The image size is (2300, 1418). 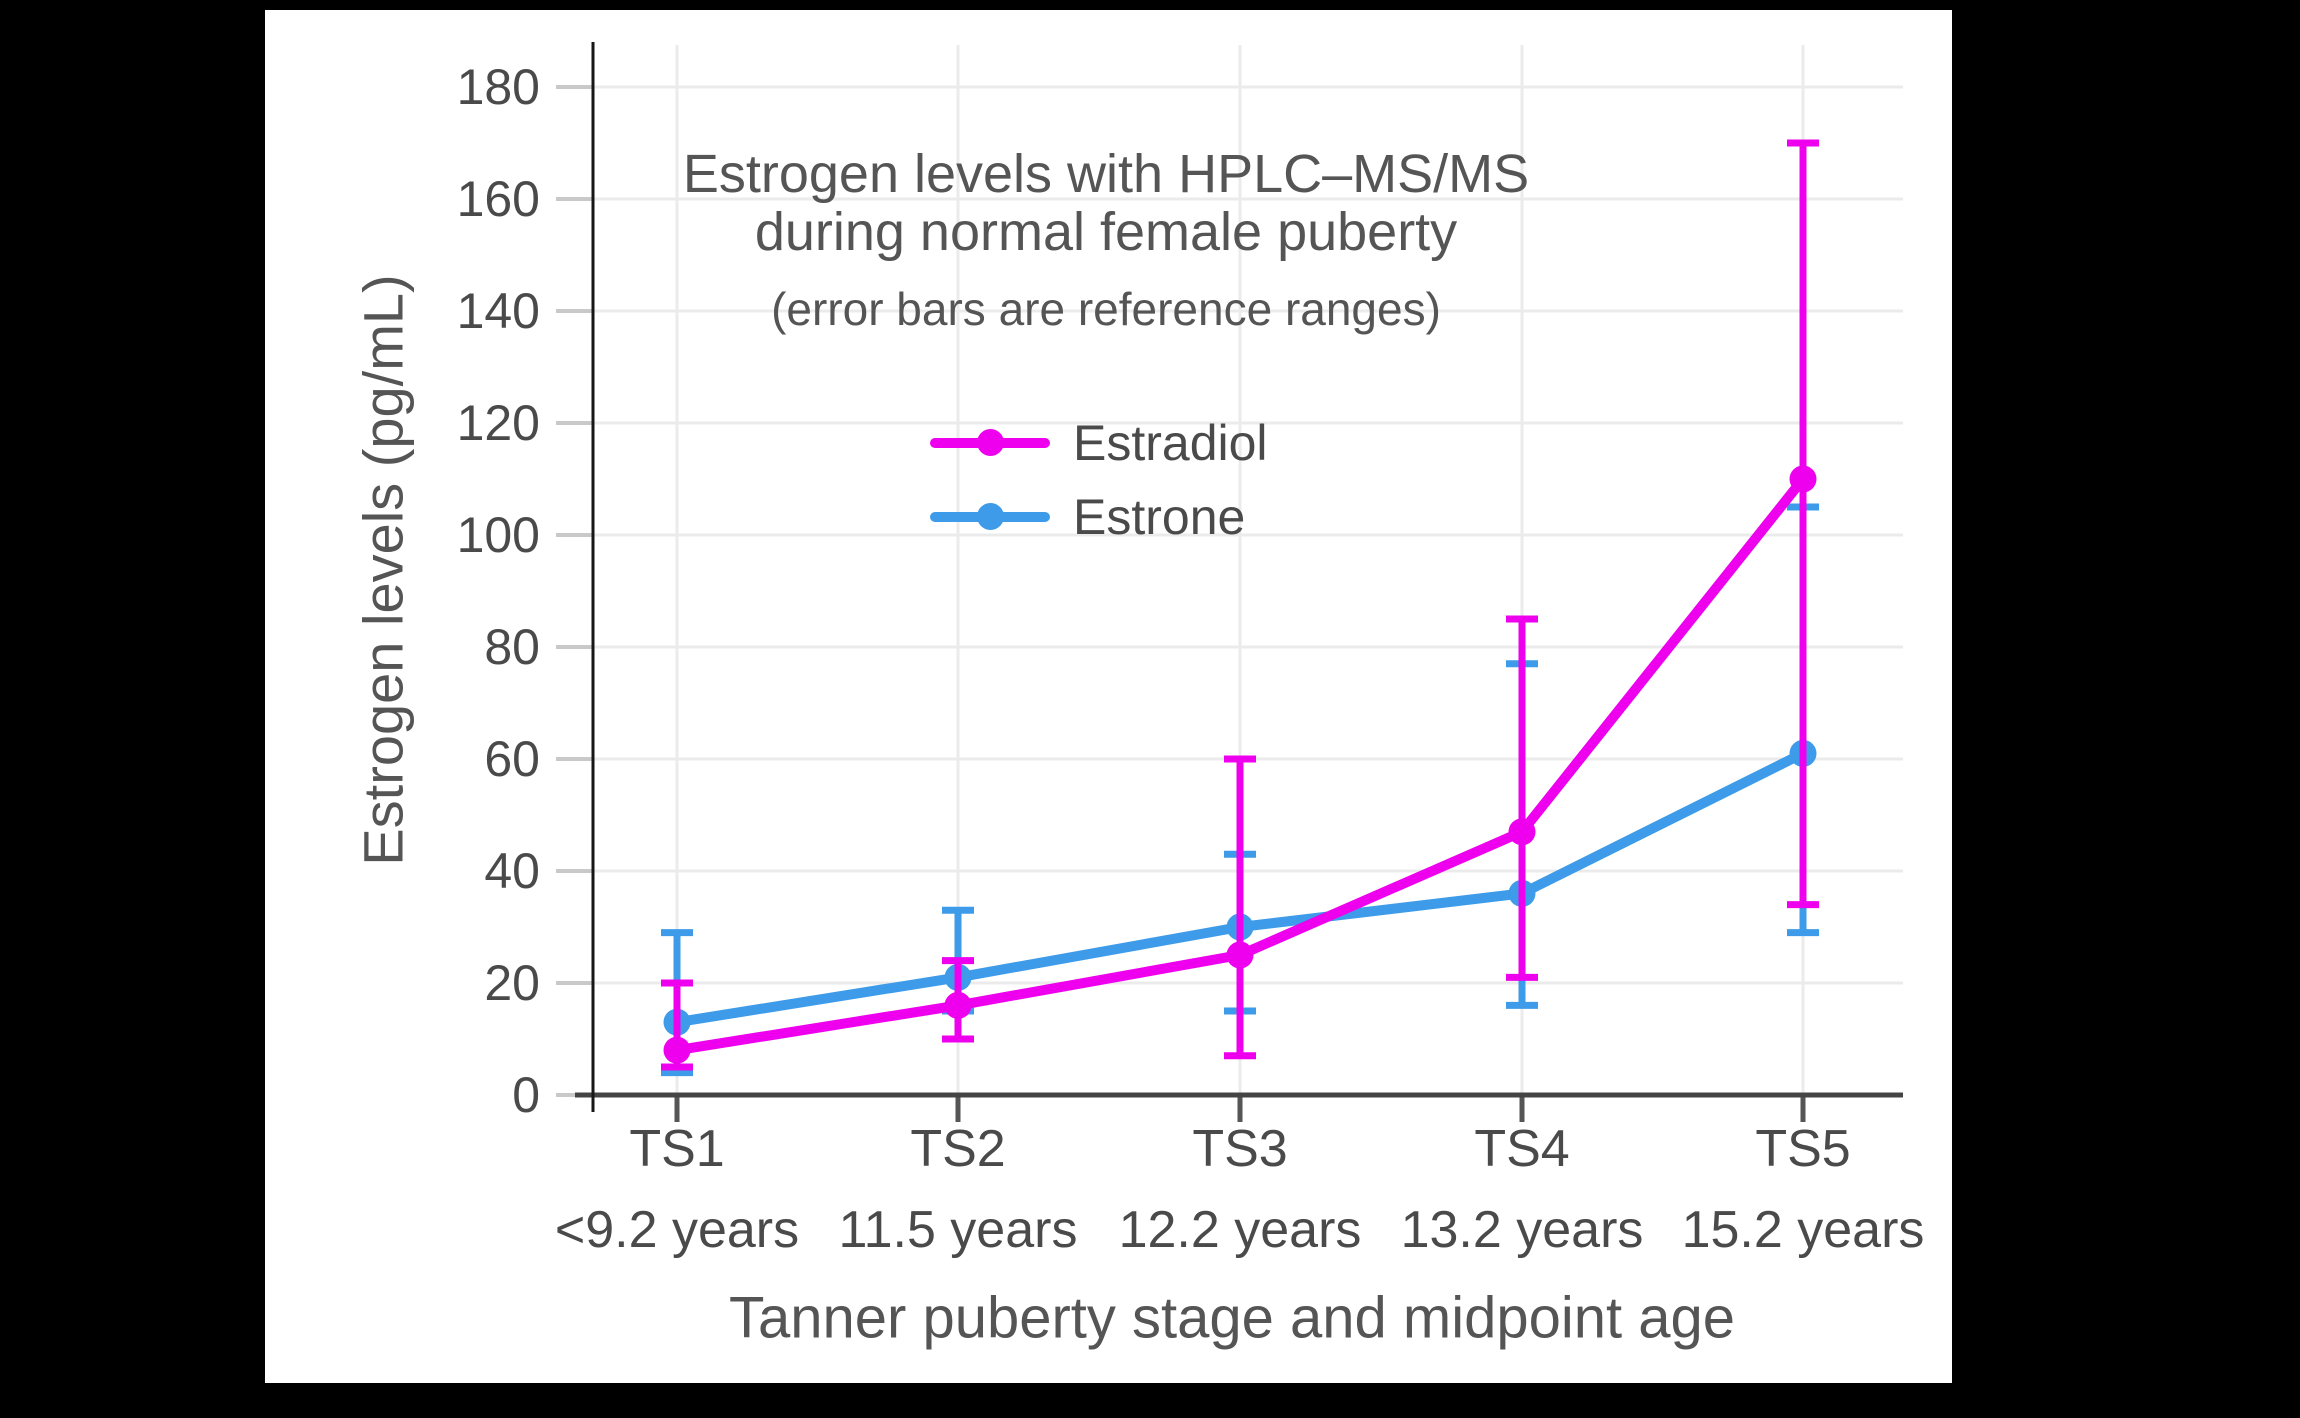 I want to click on y-tick-label: 0, so click(x=526, y=1095).